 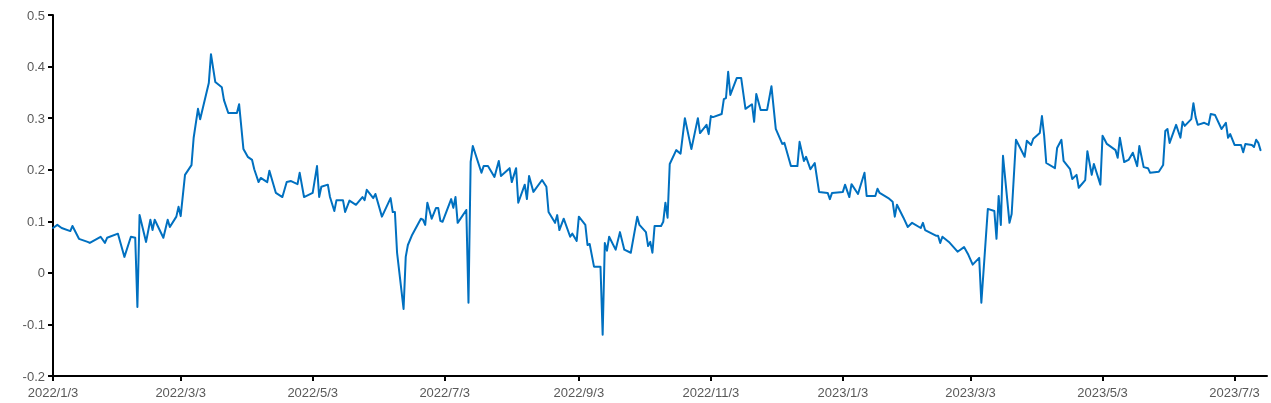 What do you see at coordinates (35, 221) in the screenshot?
I see `y-tick-label: 0.1` at bounding box center [35, 221].